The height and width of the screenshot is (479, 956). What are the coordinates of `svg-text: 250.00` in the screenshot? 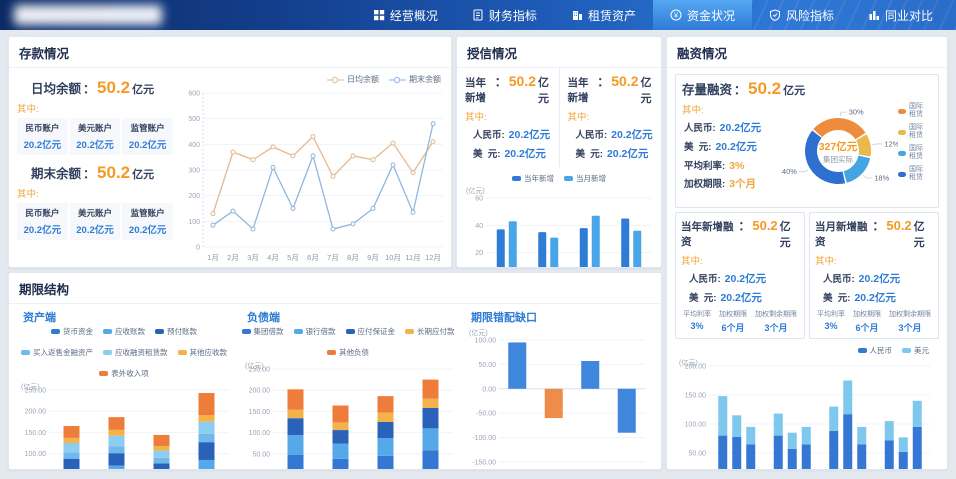 It's located at (36, 391).